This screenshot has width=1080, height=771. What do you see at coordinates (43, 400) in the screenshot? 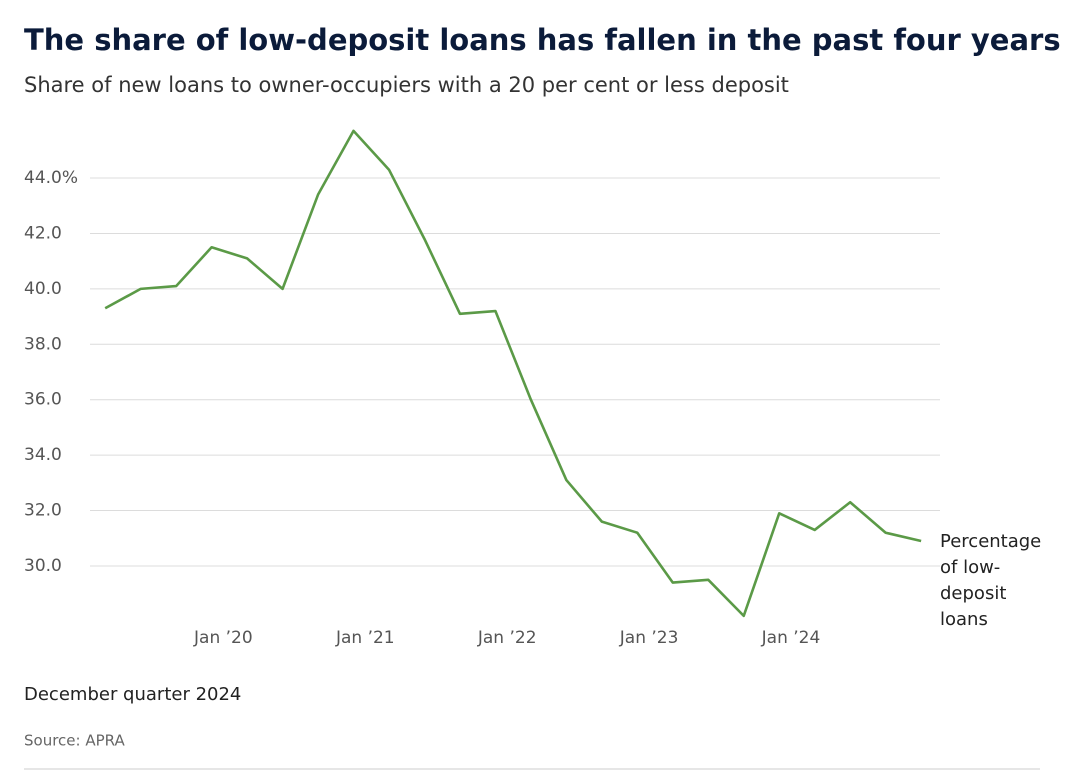
I see `y-tick-label: 36.0` at bounding box center [43, 400].